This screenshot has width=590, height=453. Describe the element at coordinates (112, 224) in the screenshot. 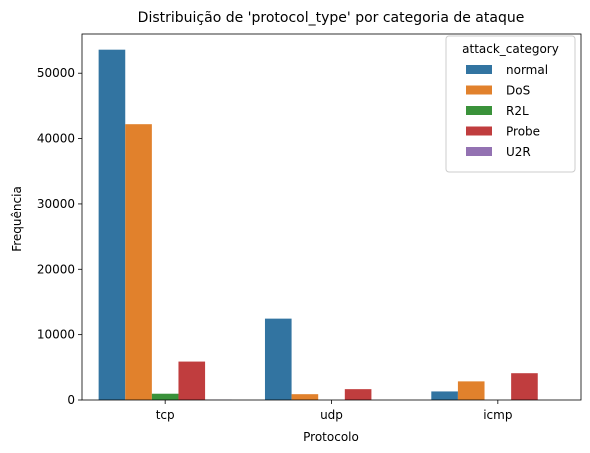

I see `bar-tcp-normal` at that location.